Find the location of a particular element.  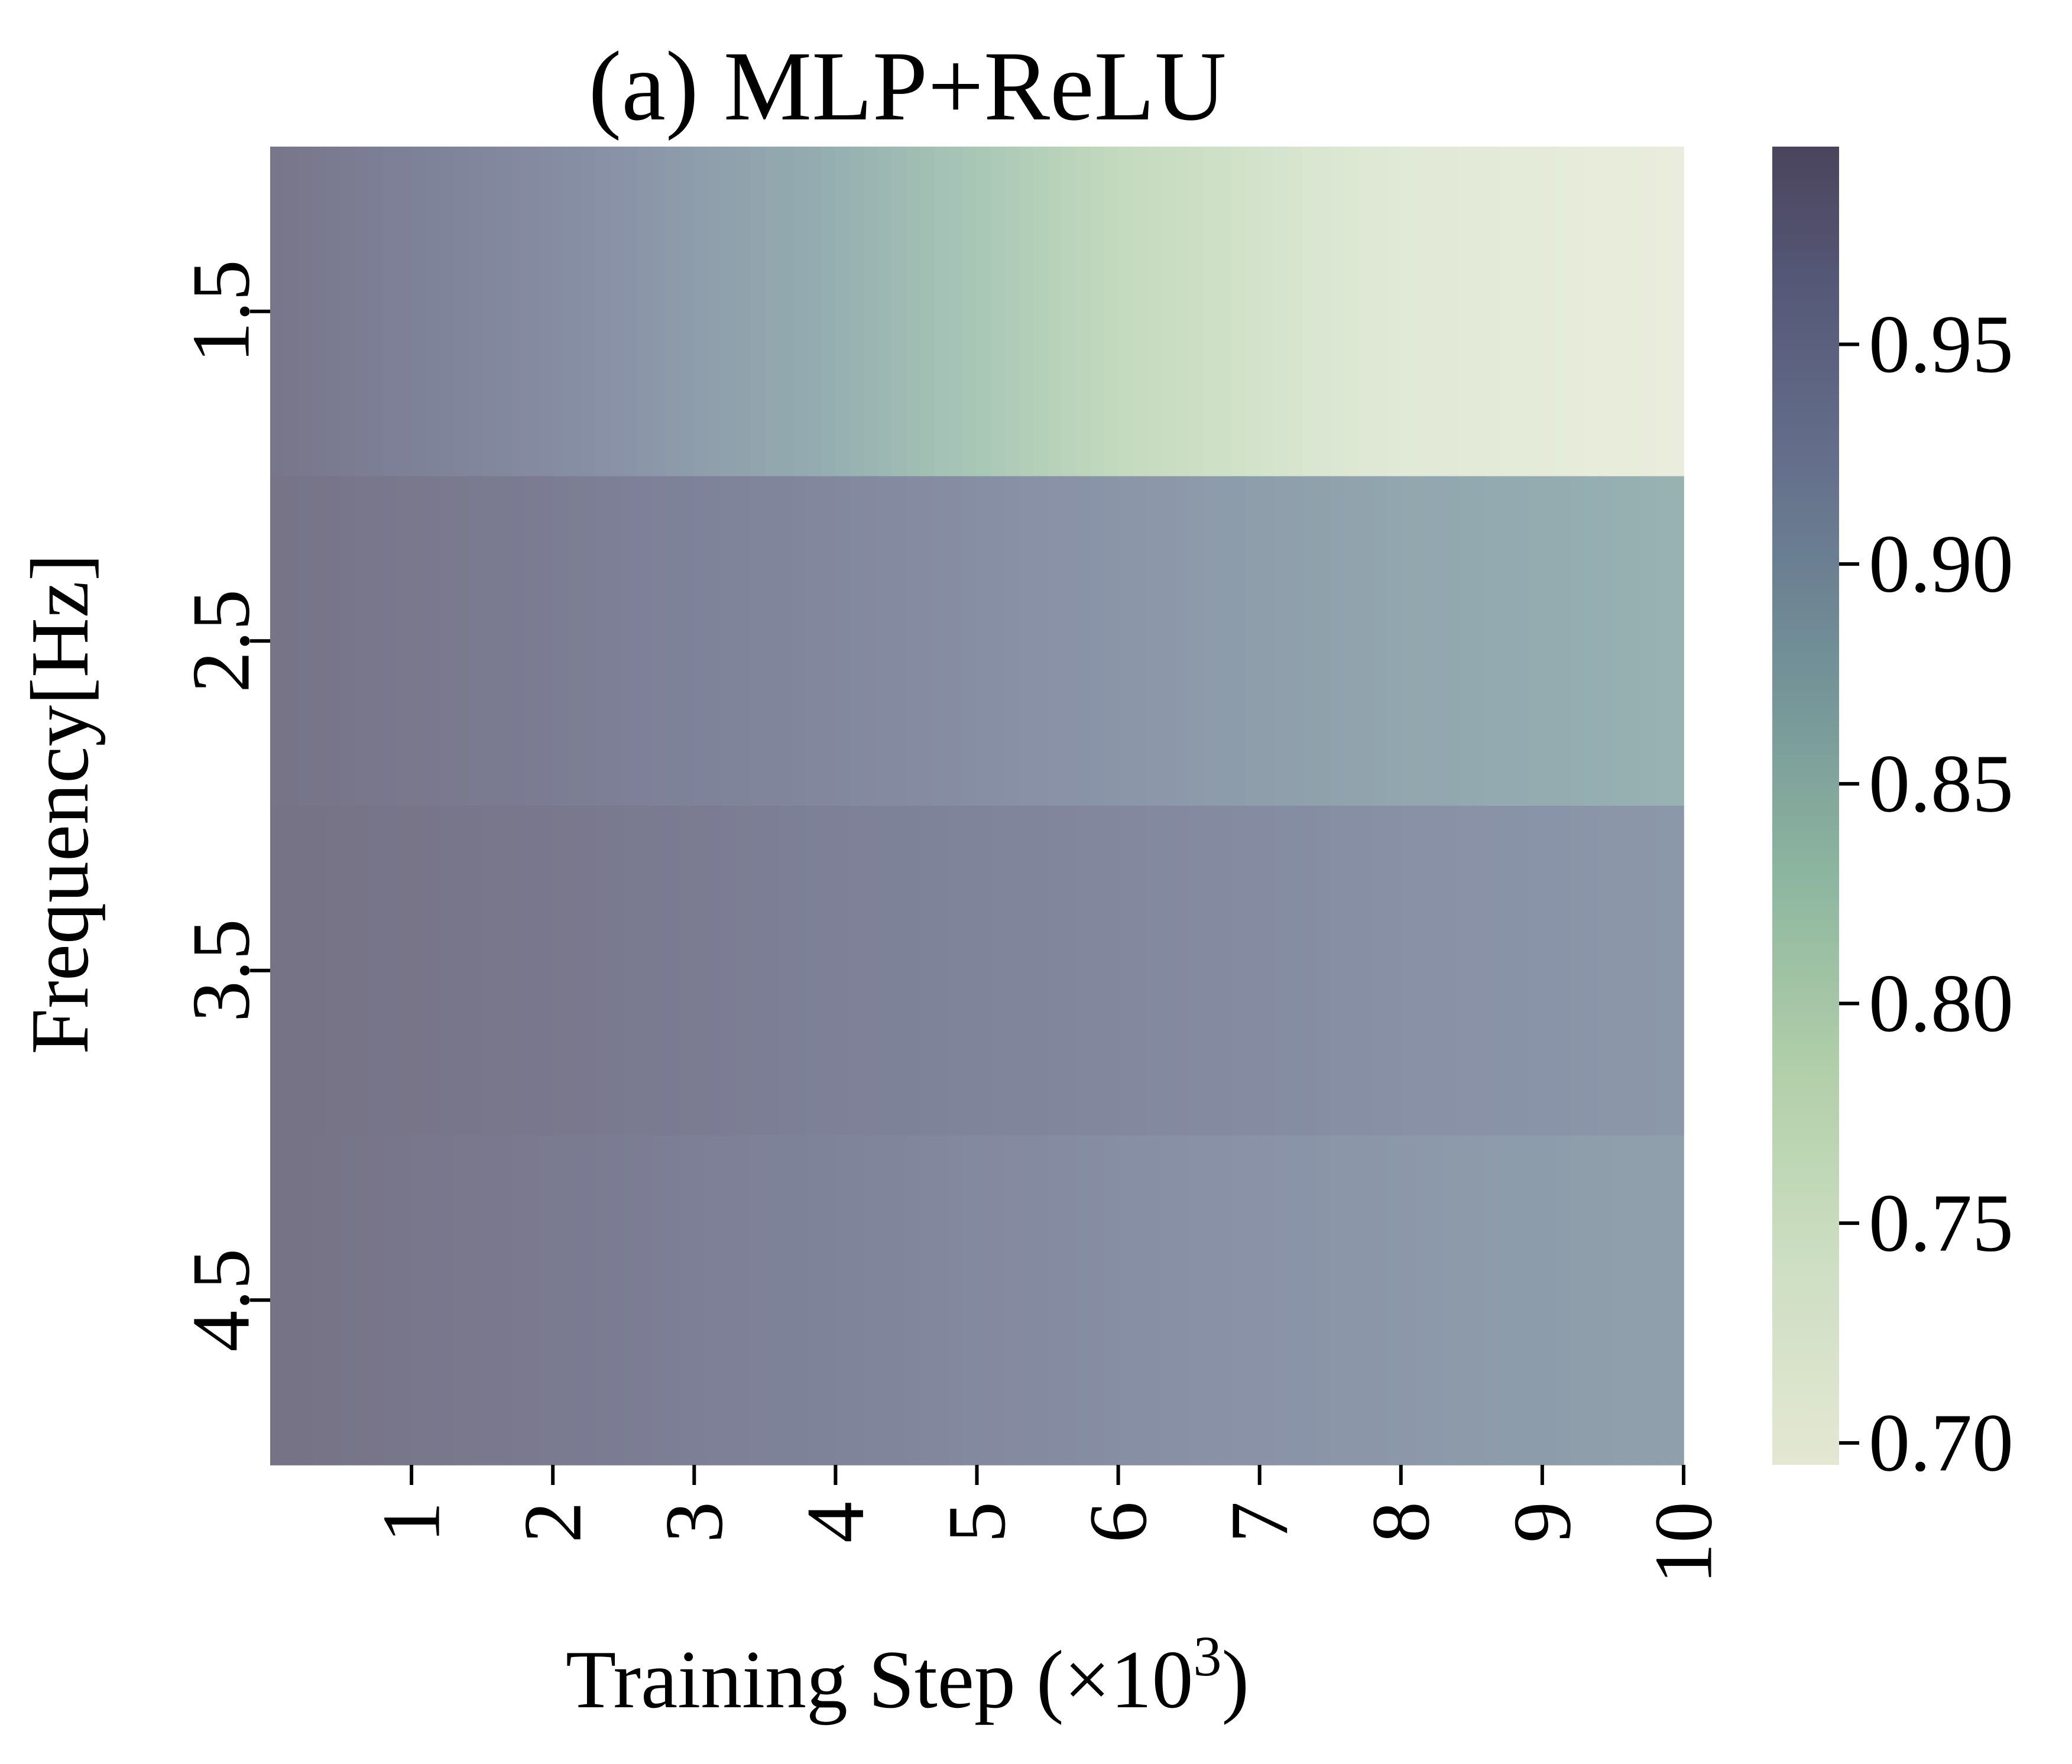

colorbar-tick-label: 0.70 is located at coordinates (1941, 1443).